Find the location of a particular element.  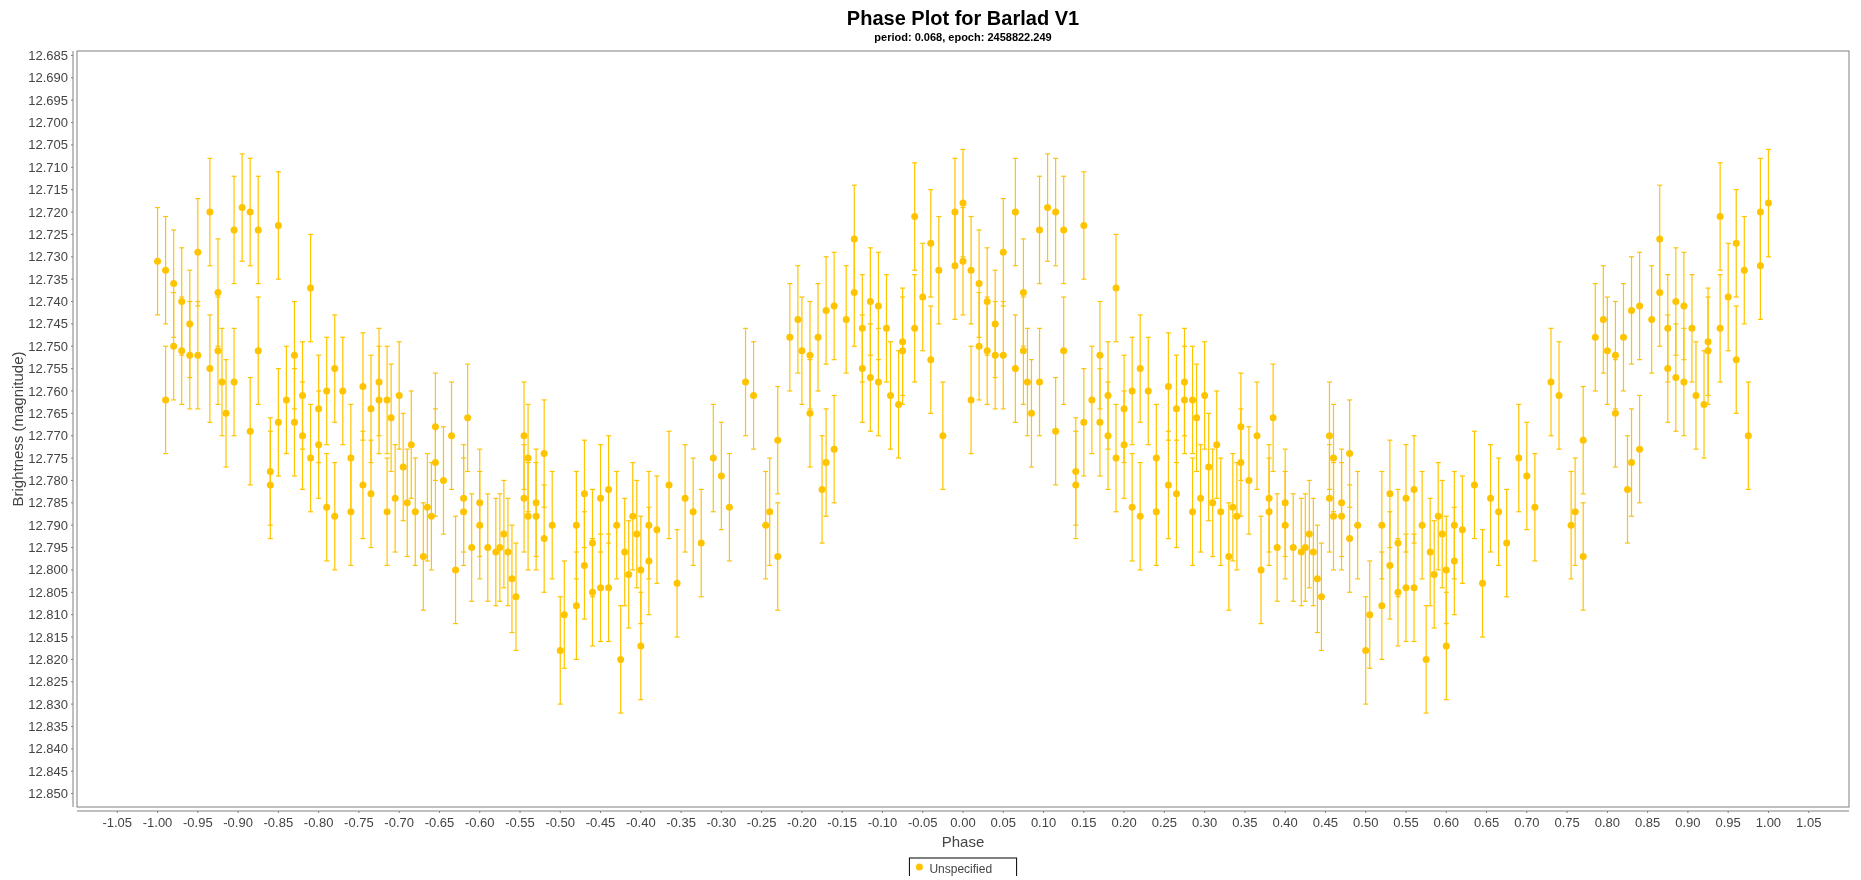

x-tick-label: 1.05 is located at coordinates (1809, 822).